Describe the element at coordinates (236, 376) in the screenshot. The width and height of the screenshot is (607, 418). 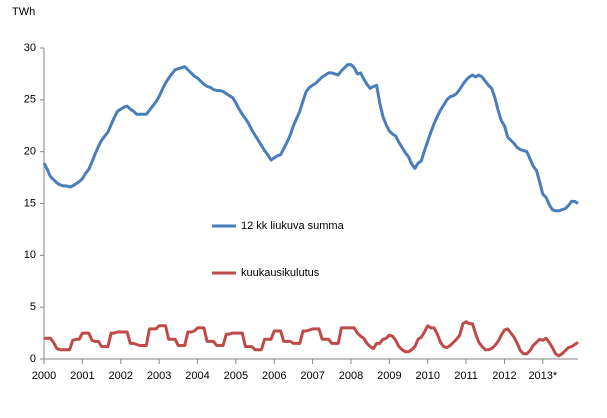
I see `x-tick-label: 2005` at that location.